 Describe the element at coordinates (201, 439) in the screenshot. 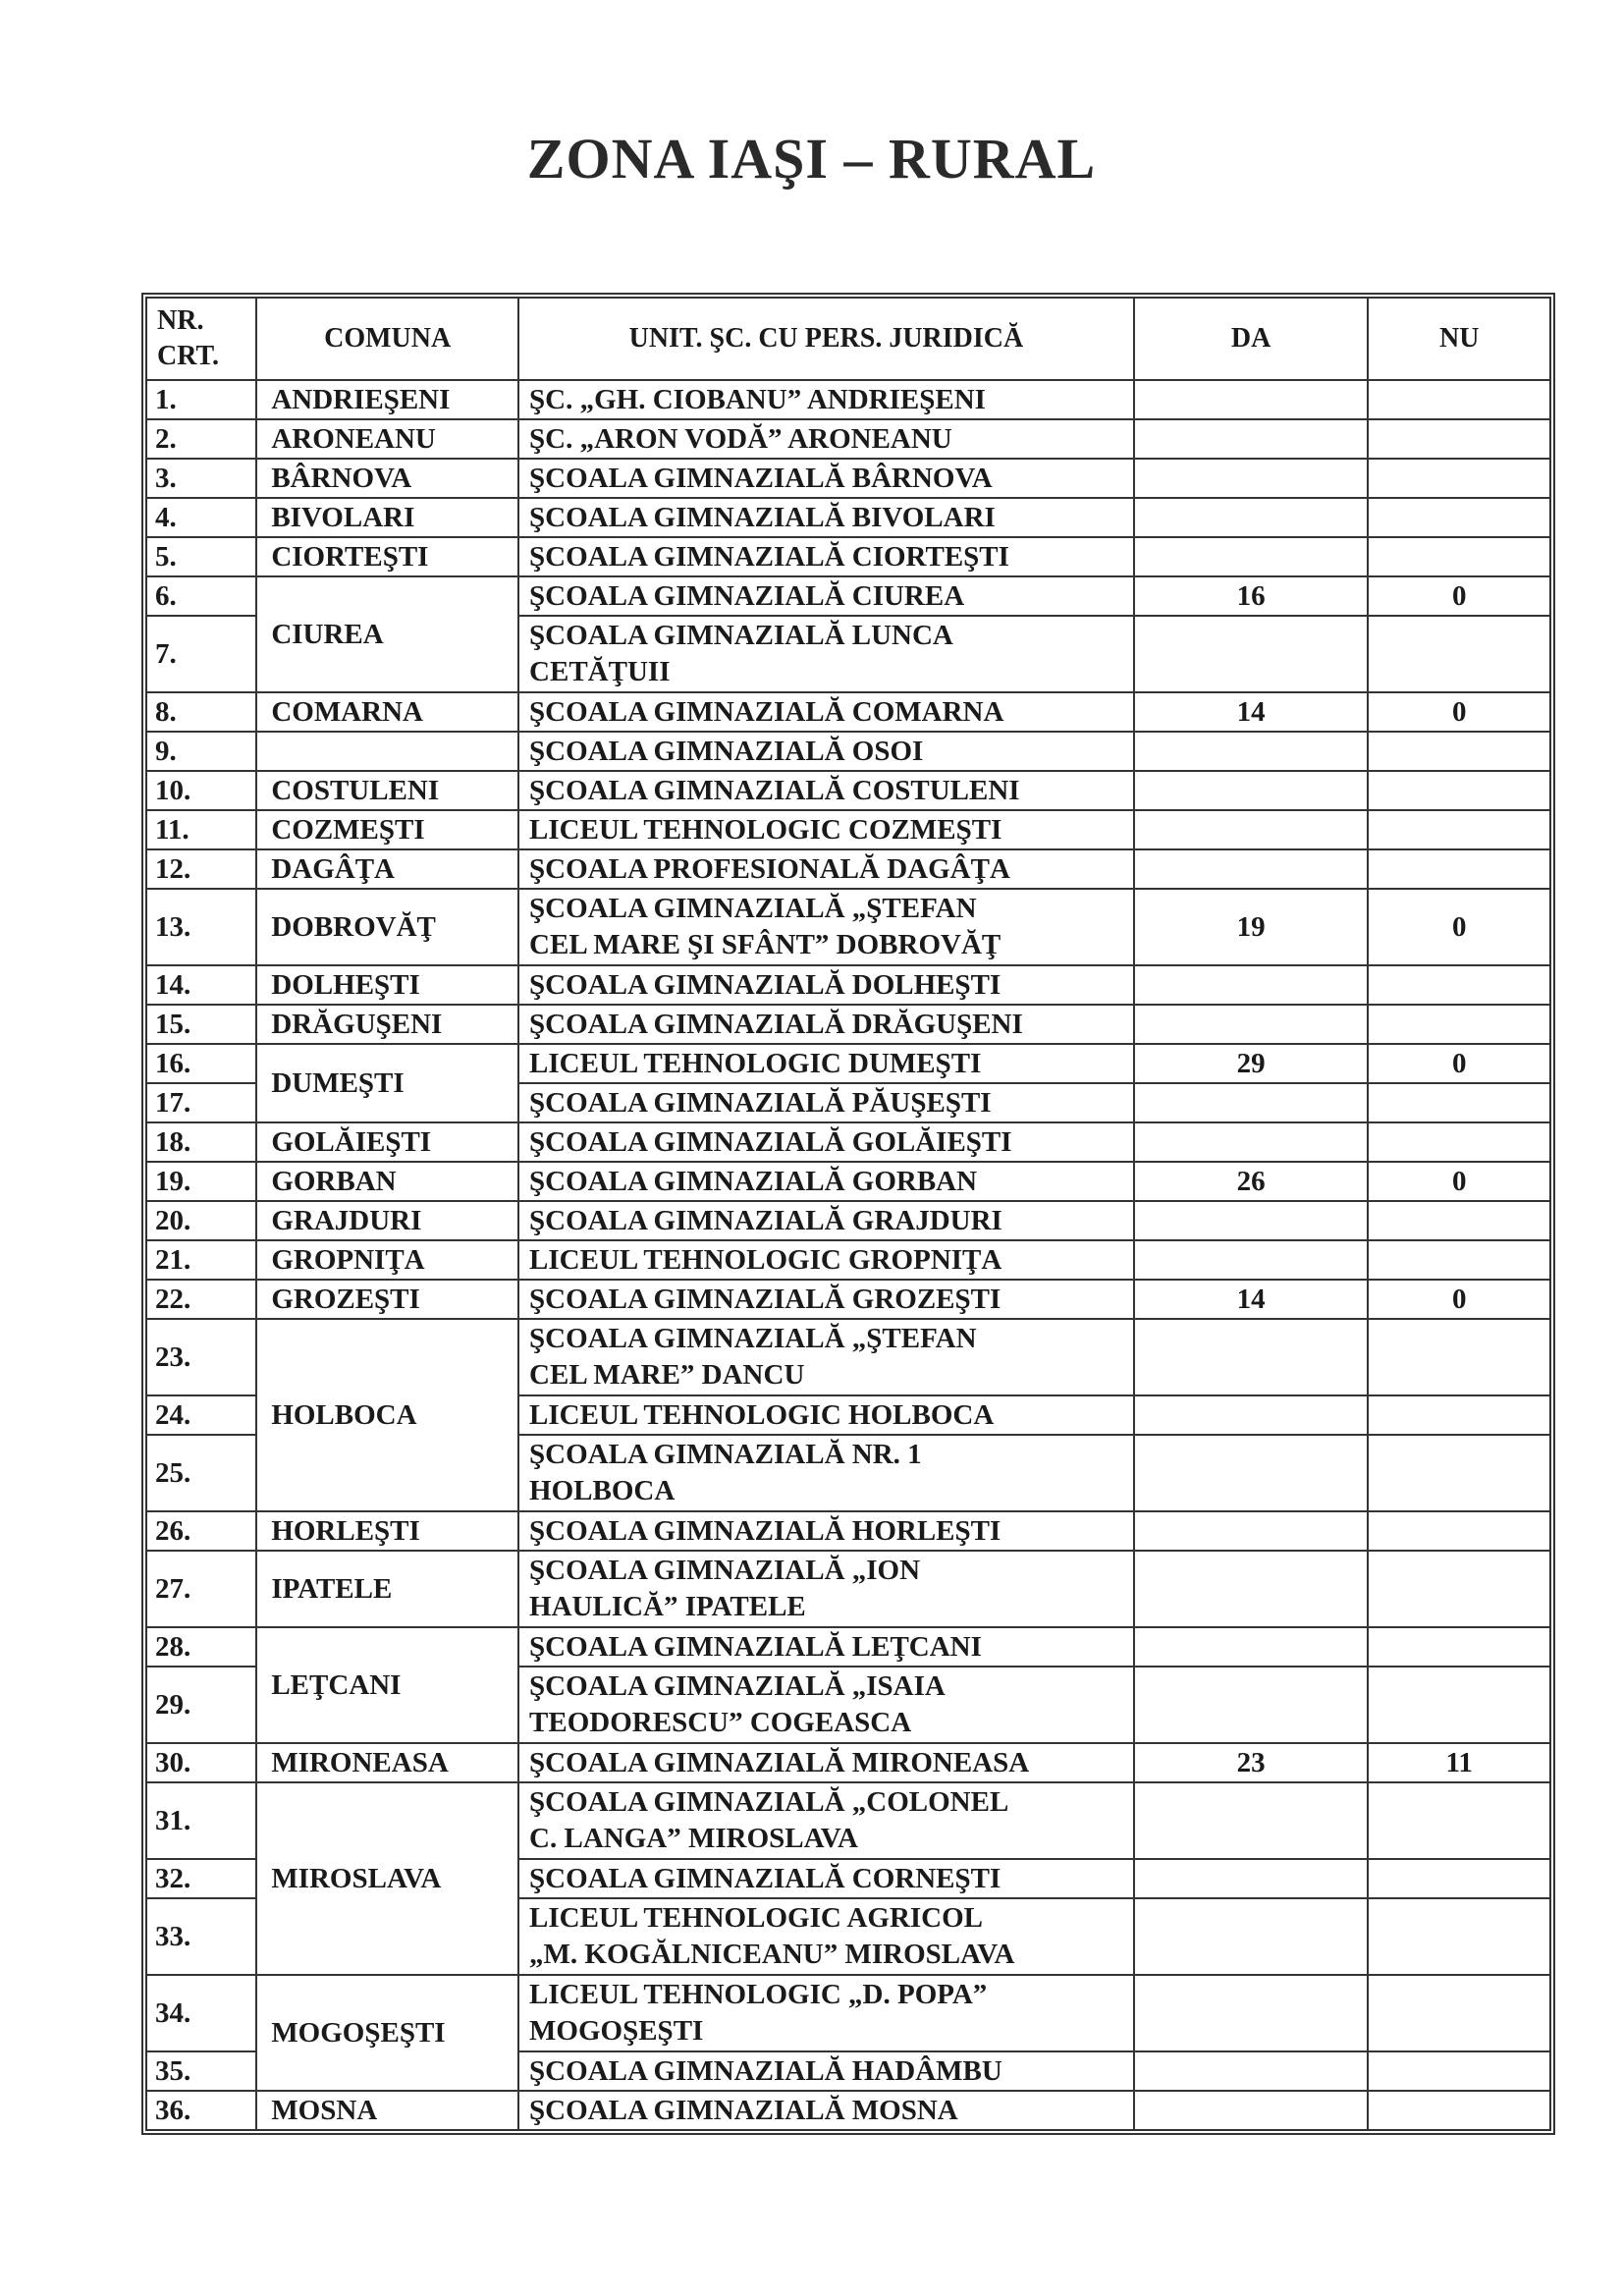

I see `row-number: 2.` at that location.